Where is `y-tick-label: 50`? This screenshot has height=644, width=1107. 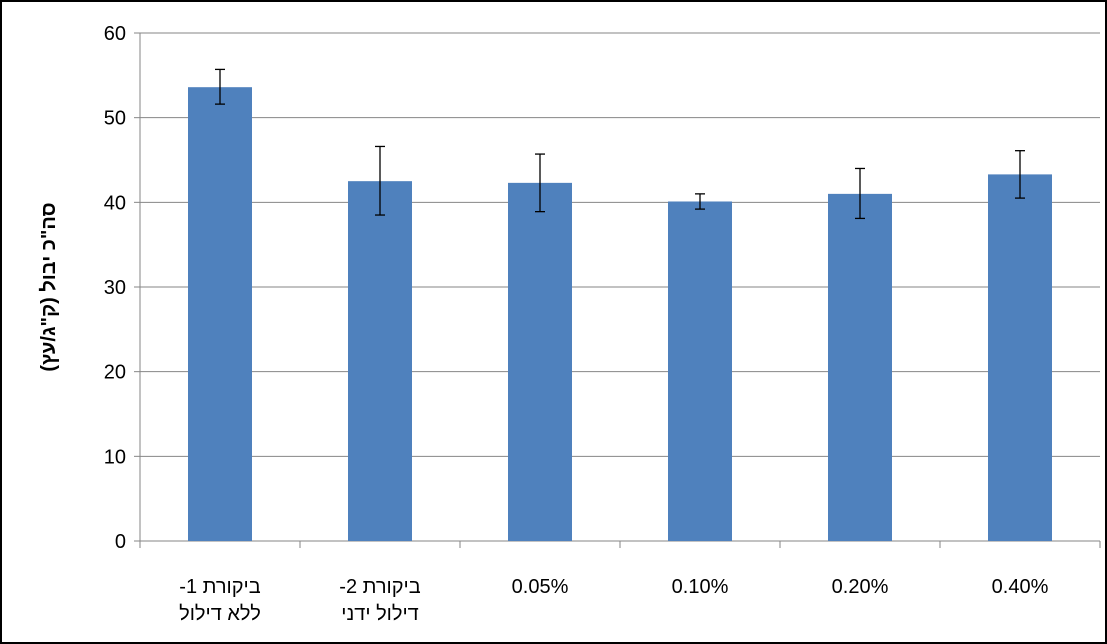 y-tick-label: 50 is located at coordinates (115, 119).